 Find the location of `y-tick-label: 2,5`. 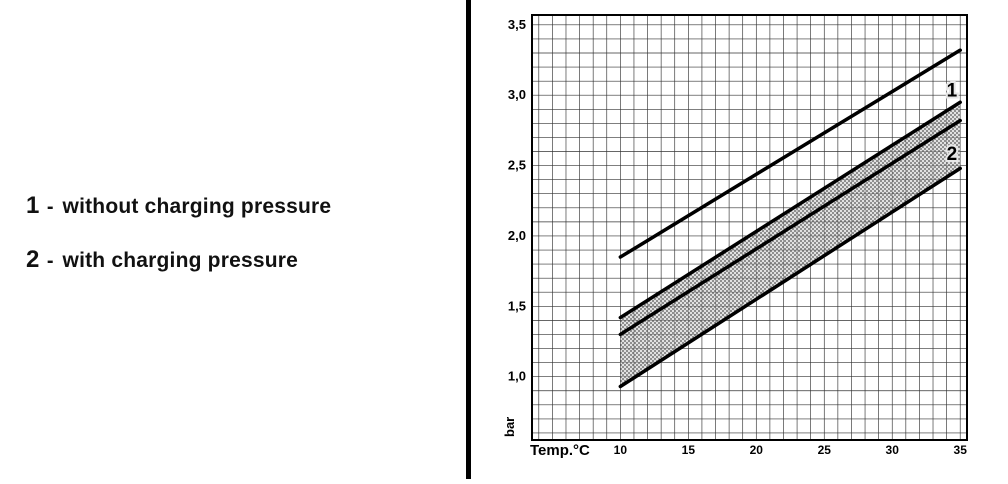

y-tick-label: 2,5 is located at coordinates (517, 165).